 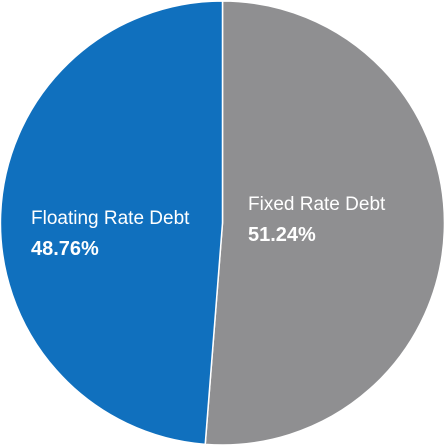 What do you see at coordinates (65, 249) in the screenshot?
I see `slice-value-floating-rate-debt: 48.76%` at bounding box center [65, 249].